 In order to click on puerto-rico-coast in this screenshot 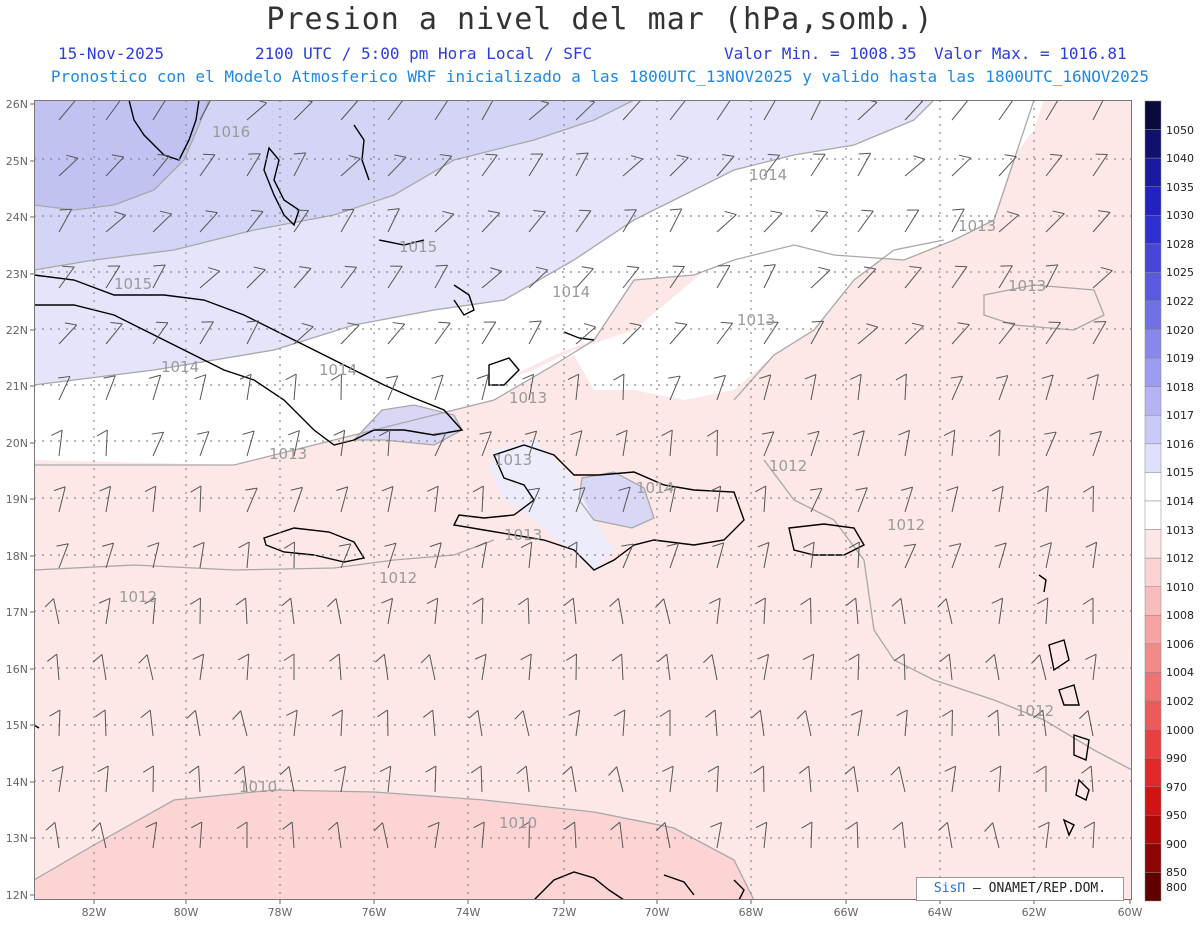, I will do `click(826, 539)`.